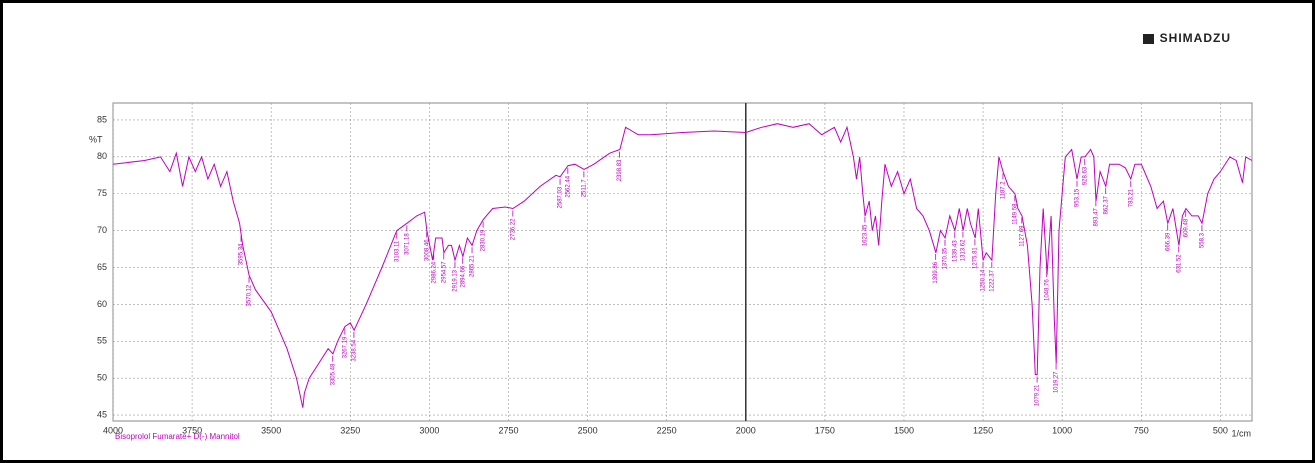 This screenshot has height=463, width=1315. Describe the element at coordinates (1004, 190) in the screenshot. I see `peak-label: 1187.2` at that location.